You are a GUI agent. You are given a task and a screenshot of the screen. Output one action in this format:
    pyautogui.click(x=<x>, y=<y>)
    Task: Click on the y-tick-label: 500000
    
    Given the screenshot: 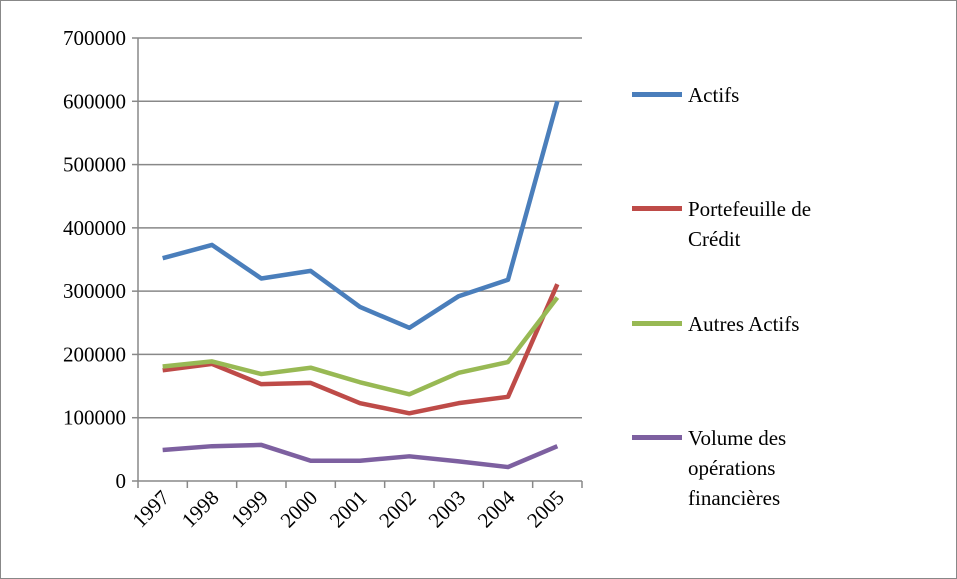 What is the action you would take?
    pyautogui.click(x=94, y=165)
    